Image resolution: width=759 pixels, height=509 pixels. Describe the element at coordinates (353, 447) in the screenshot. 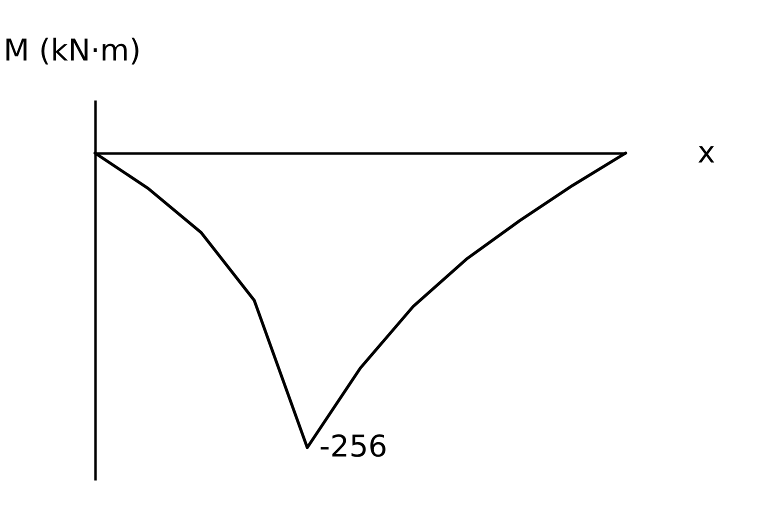

I see `annotation: -256` at that location.